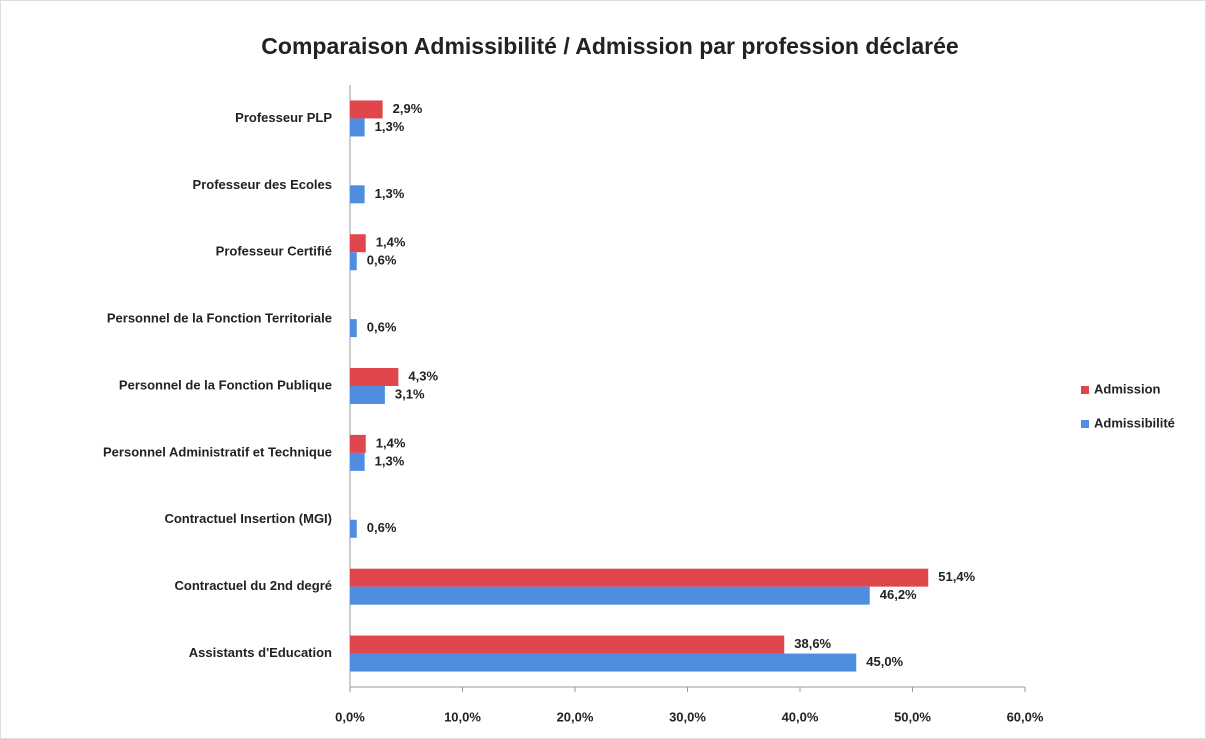 The width and height of the screenshot is (1206, 739). Describe the element at coordinates (253, 585) in the screenshot. I see `y-tick-label: Contractuel du 2nd degré` at that location.